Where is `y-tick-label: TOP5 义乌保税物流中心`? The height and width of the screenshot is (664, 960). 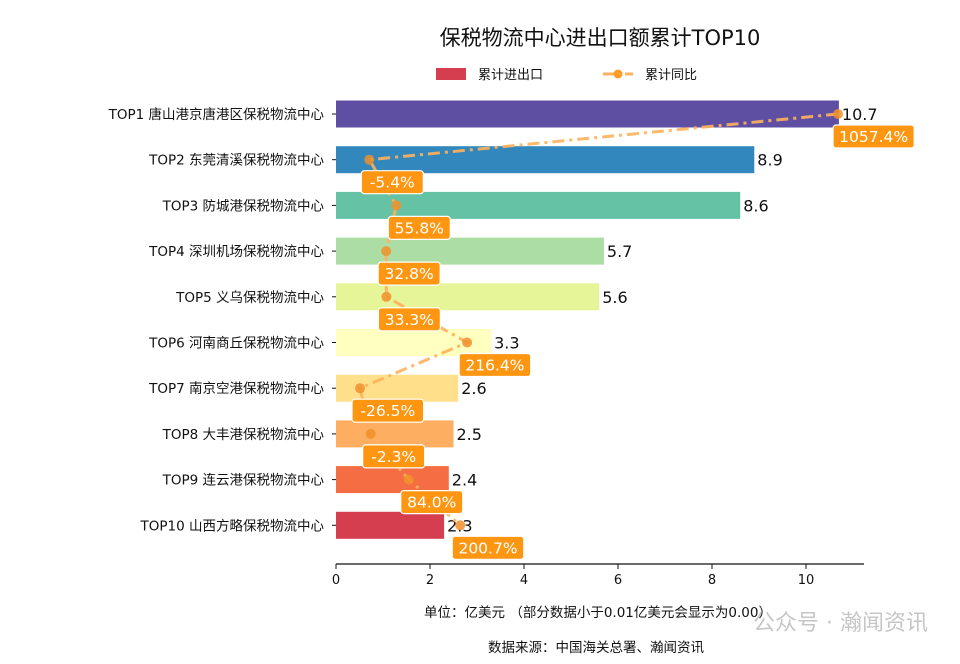
y-tick-label: TOP5 义乌保税物流中心 is located at coordinates (249, 298).